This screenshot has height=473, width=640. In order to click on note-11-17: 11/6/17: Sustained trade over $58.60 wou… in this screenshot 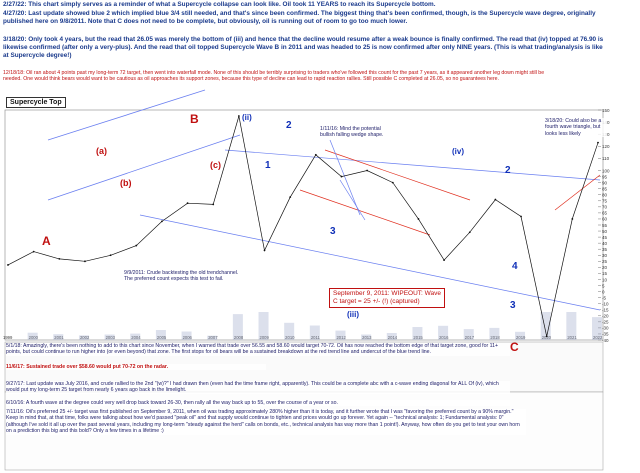, I will do `click(136, 367)`.